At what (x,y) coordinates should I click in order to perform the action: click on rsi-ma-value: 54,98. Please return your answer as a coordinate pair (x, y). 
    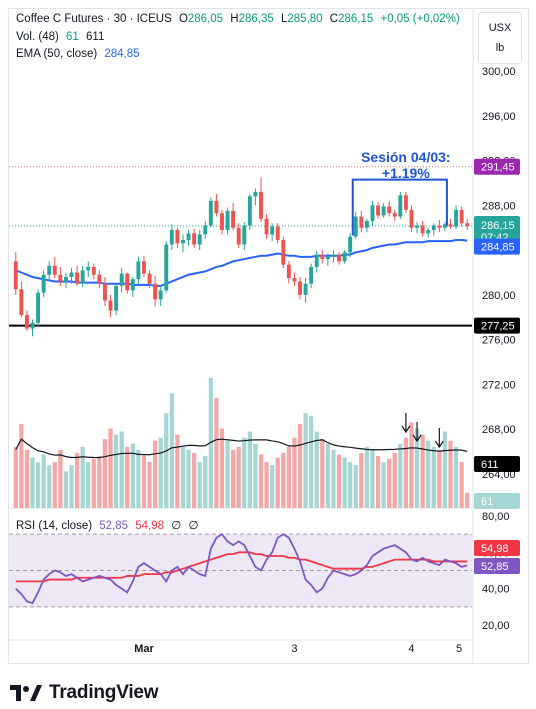
    Looking at the image, I should click on (150, 526).